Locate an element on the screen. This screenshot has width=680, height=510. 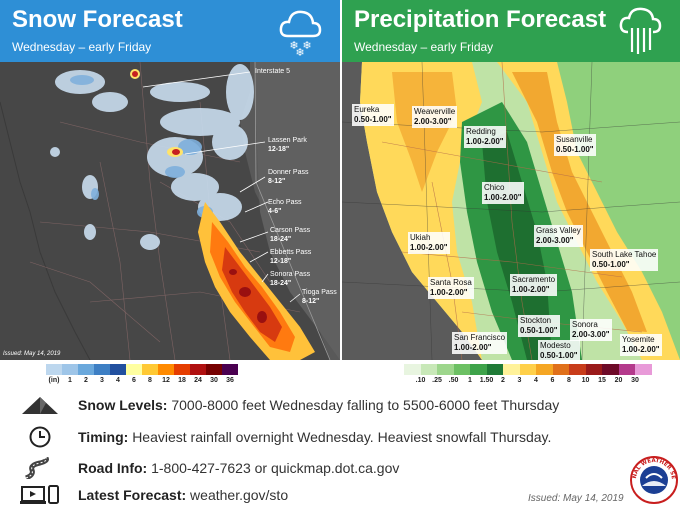
loc-grass-valley: Grass Valley 2.00-3.00" is located at coordinates (558, 236).